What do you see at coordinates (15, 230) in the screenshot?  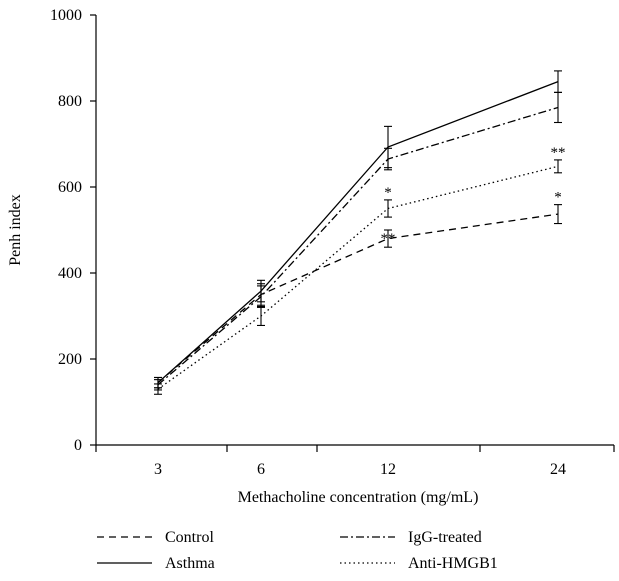 I see `y-axis-label: Penh index` at bounding box center [15, 230].